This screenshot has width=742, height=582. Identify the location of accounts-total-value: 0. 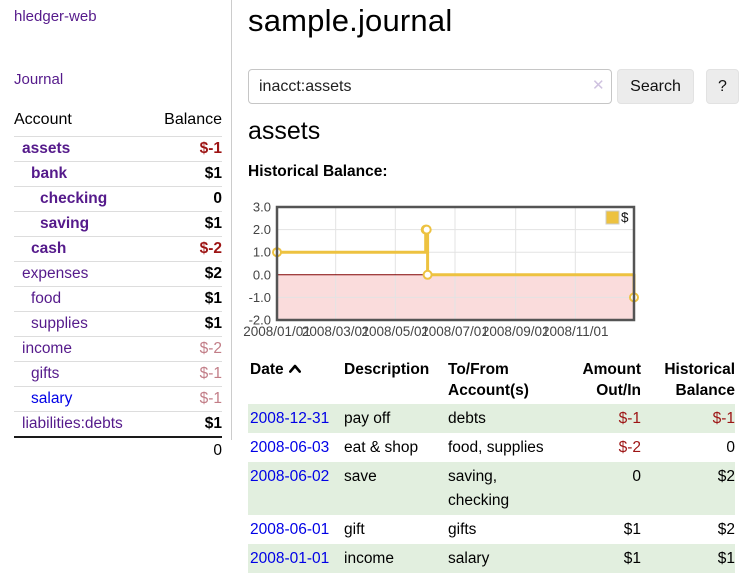
(185, 450).